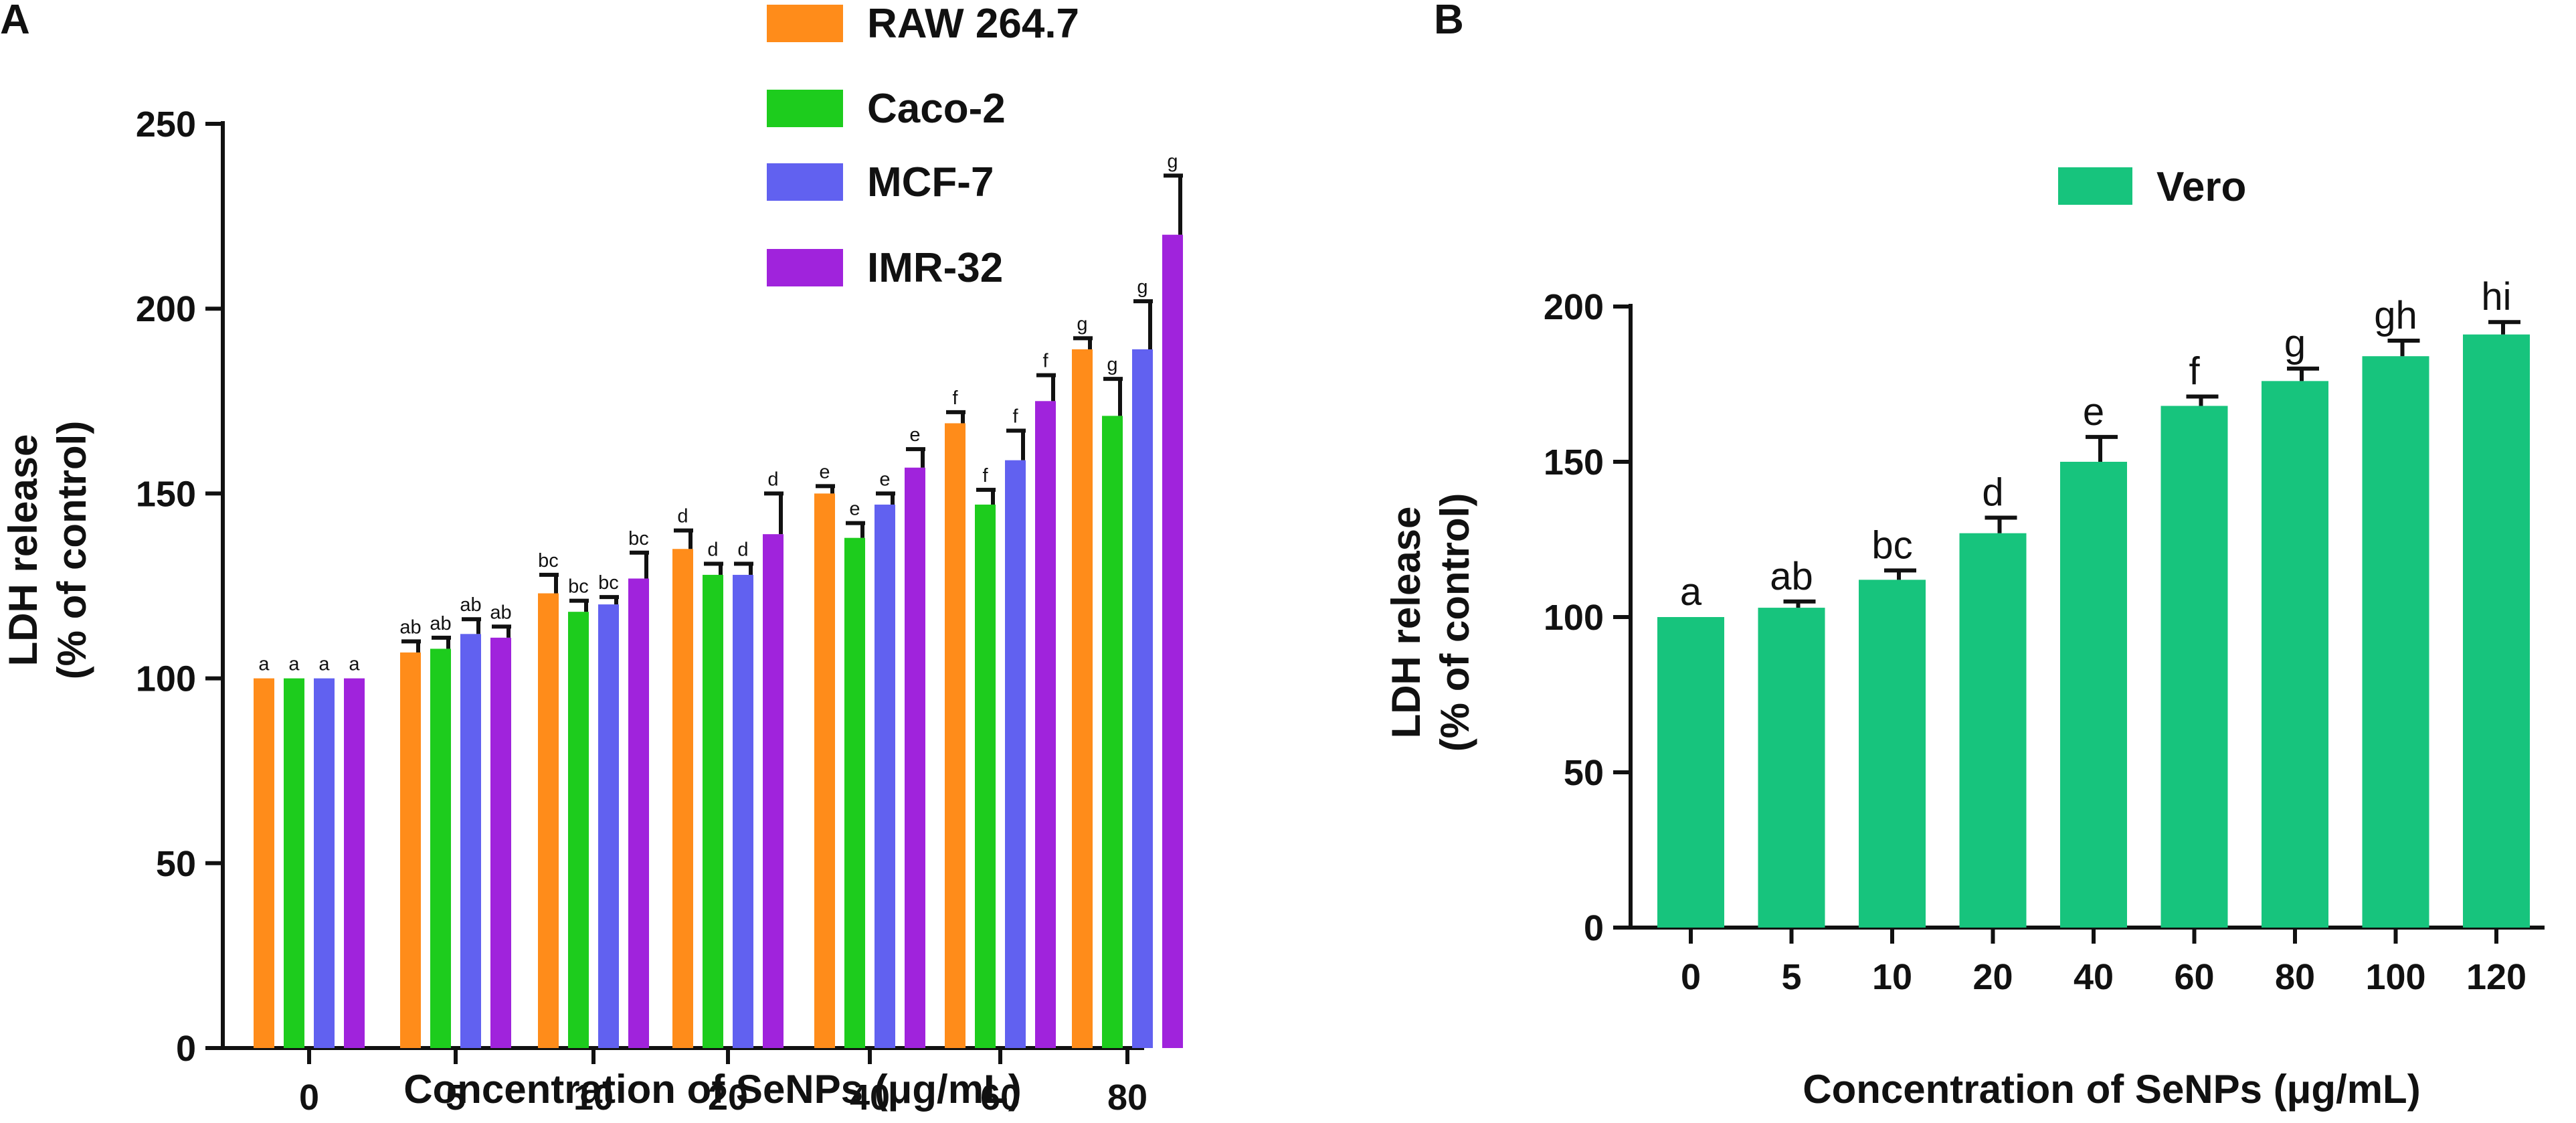 The image size is (2576, 1123). Describe the element at coordinates (1992, 977) in the screenshot. I see `panel-b-x-tick-label: 20` at that location.